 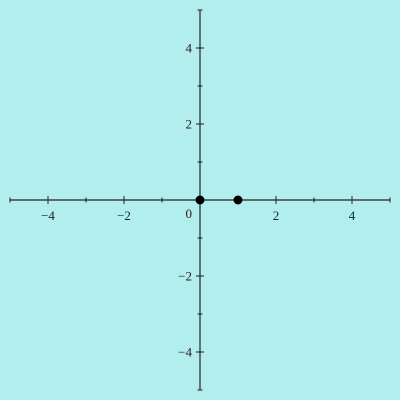 What do you see at coordinates (185, 352) in the screenshot?
I see `y-tick-label: −4` at bounding box center [185, 352].